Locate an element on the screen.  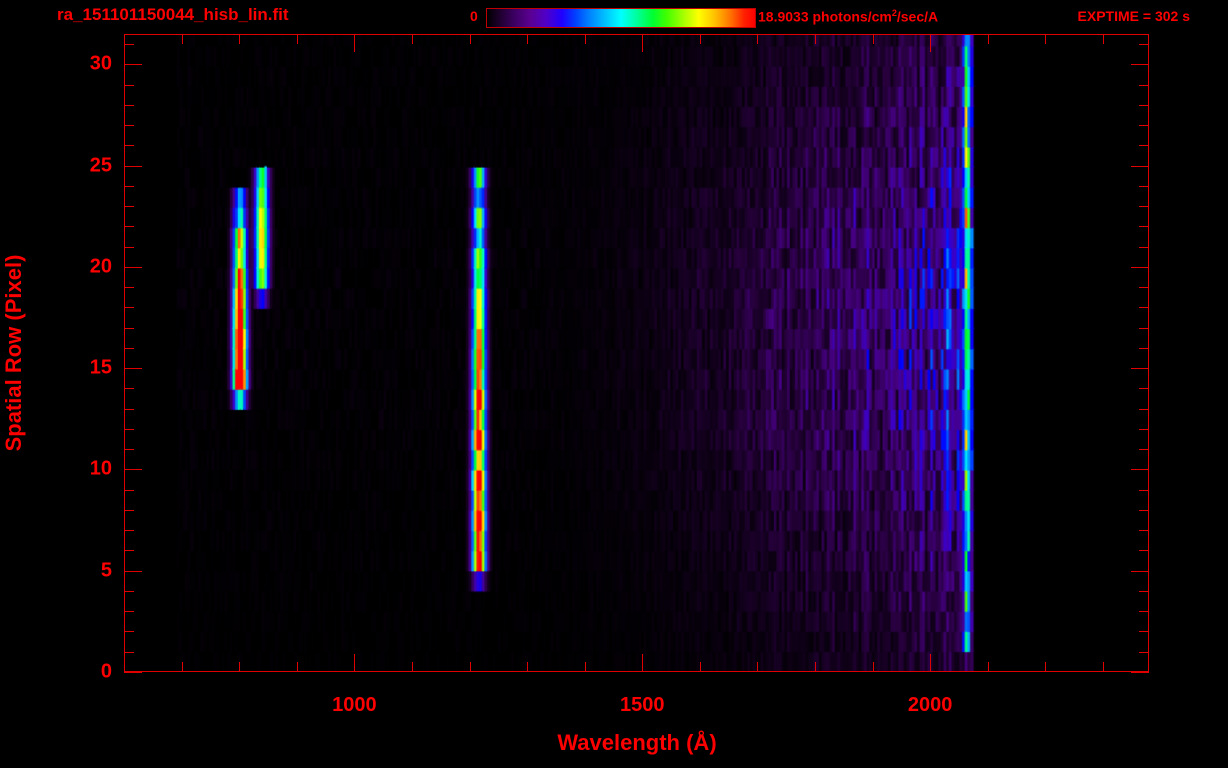
y-tick-label: 30 is located at coordinates (100, 63).